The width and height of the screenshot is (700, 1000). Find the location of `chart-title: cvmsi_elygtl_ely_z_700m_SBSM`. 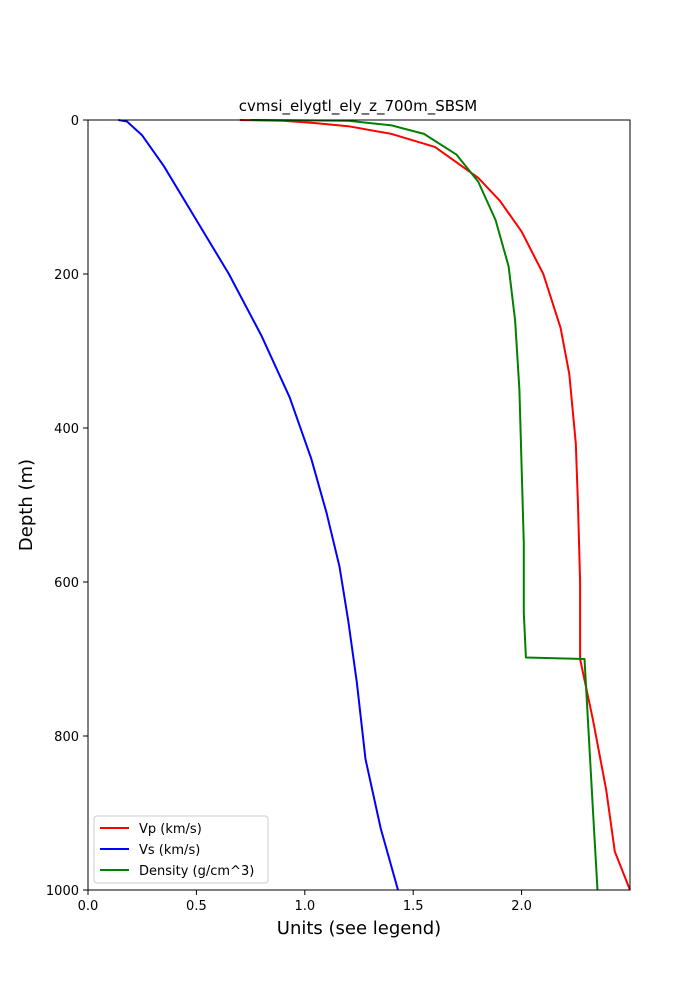

chart-title: cvmsi_elygtl_ely_z_700m_SBSM is located at coordinates (358, 106).